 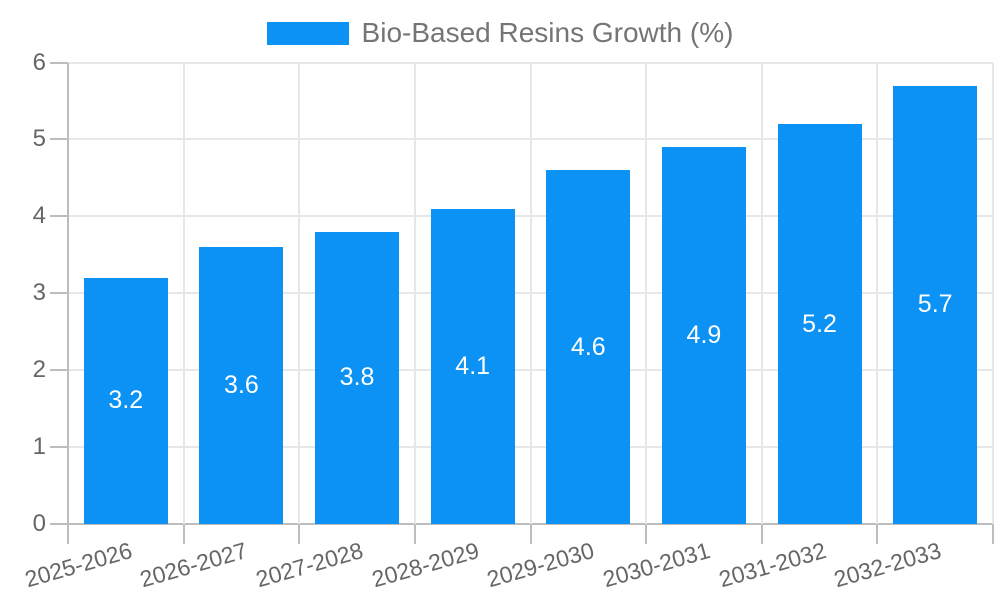 I want to click on x-tick-label: 2027-2028, so click(x=309, y=565).